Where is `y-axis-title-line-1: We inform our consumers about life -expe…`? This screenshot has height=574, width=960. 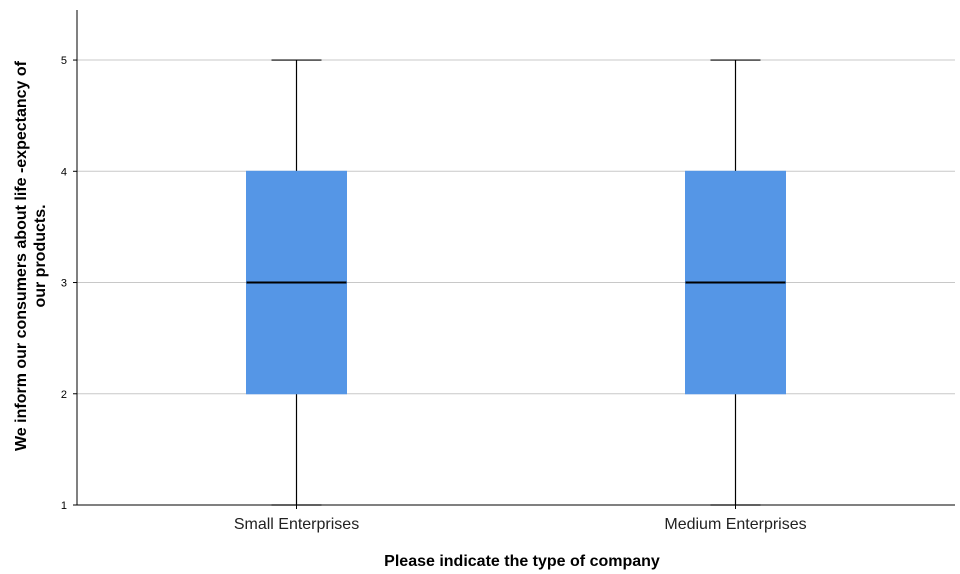 y-axis-title-line-1: We inform our consumers about life -expe… is located at coordinates (21, 255).